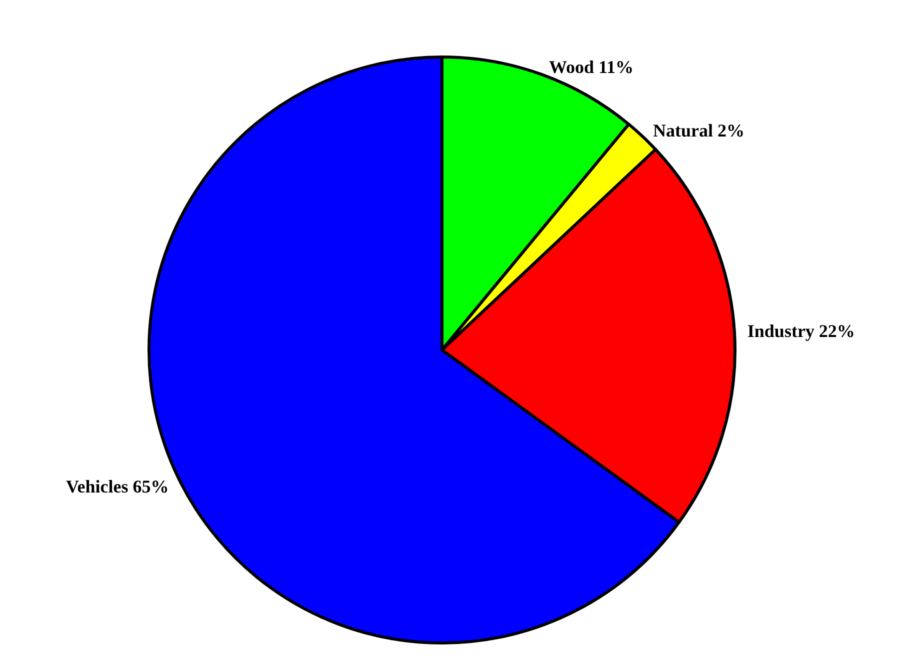 Image resolution: width=898 pixels, height=666 pixels. What do you see at coordinates (117, 486) in the screenshot?
I see `slice-label: Vehicles 65%` at bounding box center [117, 486].